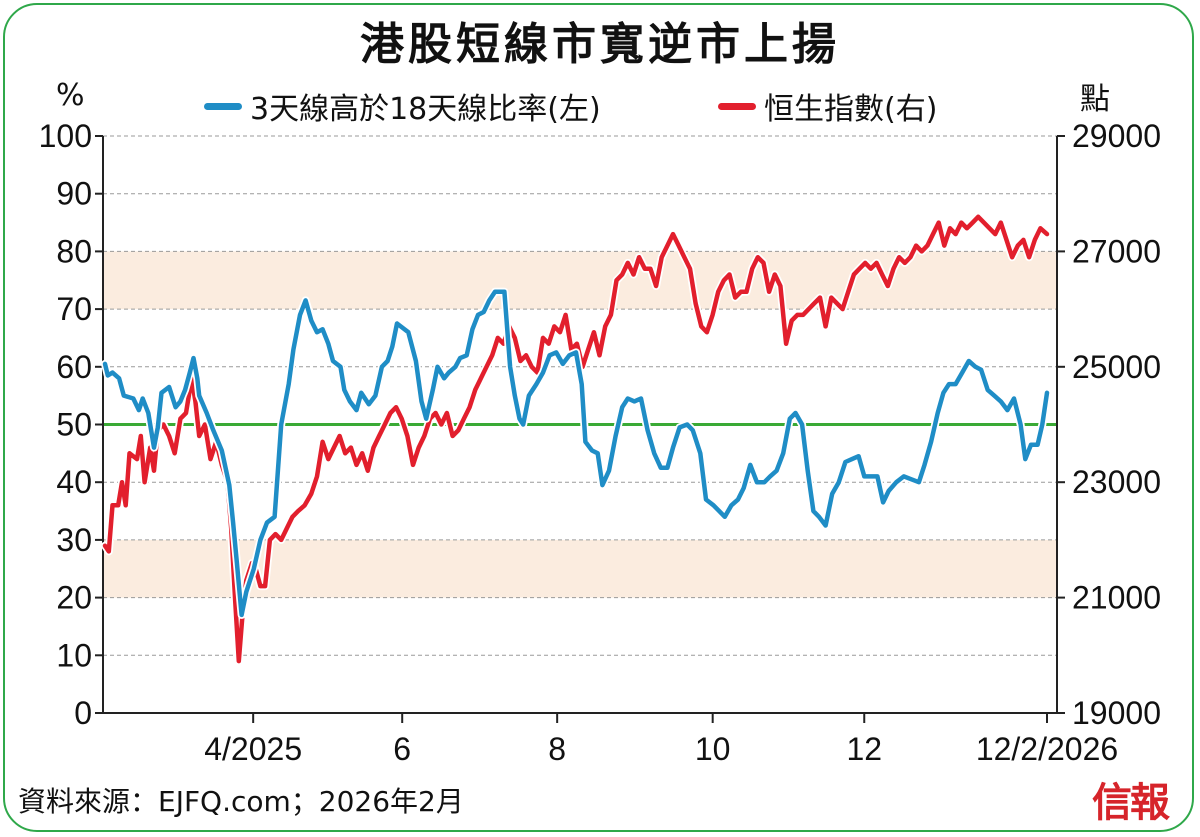 Image resolution: width=1200 pixels, height=837 pixels. I want to click on right-axis-unit: 點, so click(1095, 99).